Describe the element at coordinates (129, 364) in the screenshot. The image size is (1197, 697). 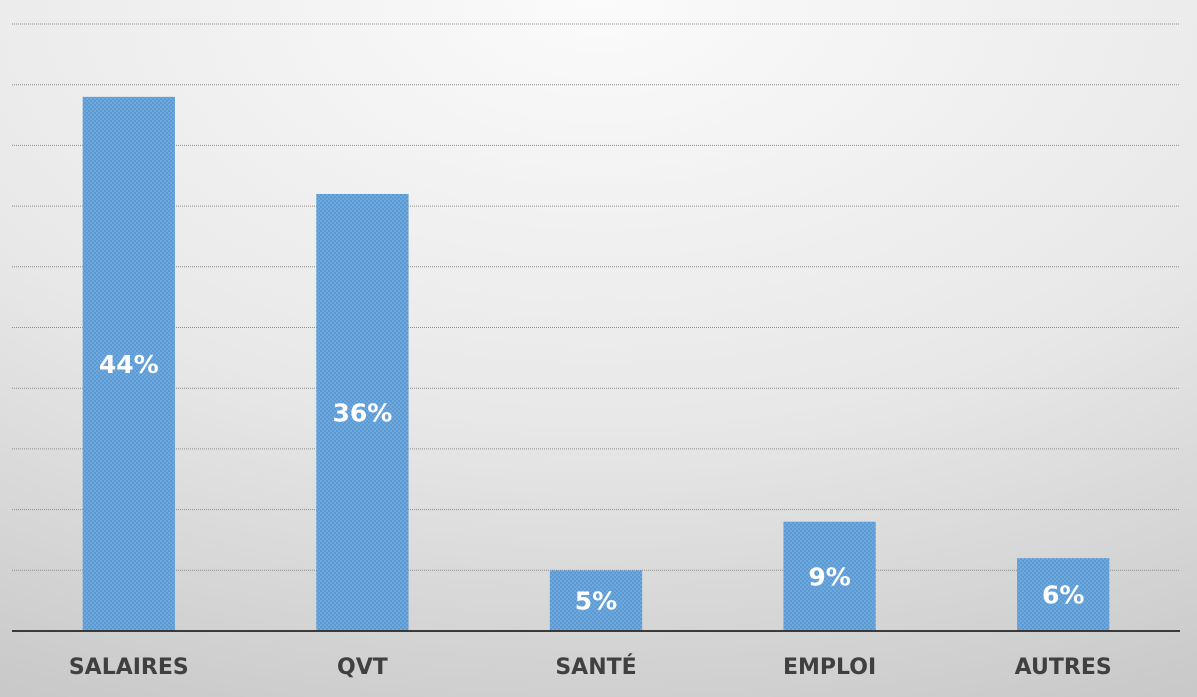
I see `value-label: 44%` at that location.